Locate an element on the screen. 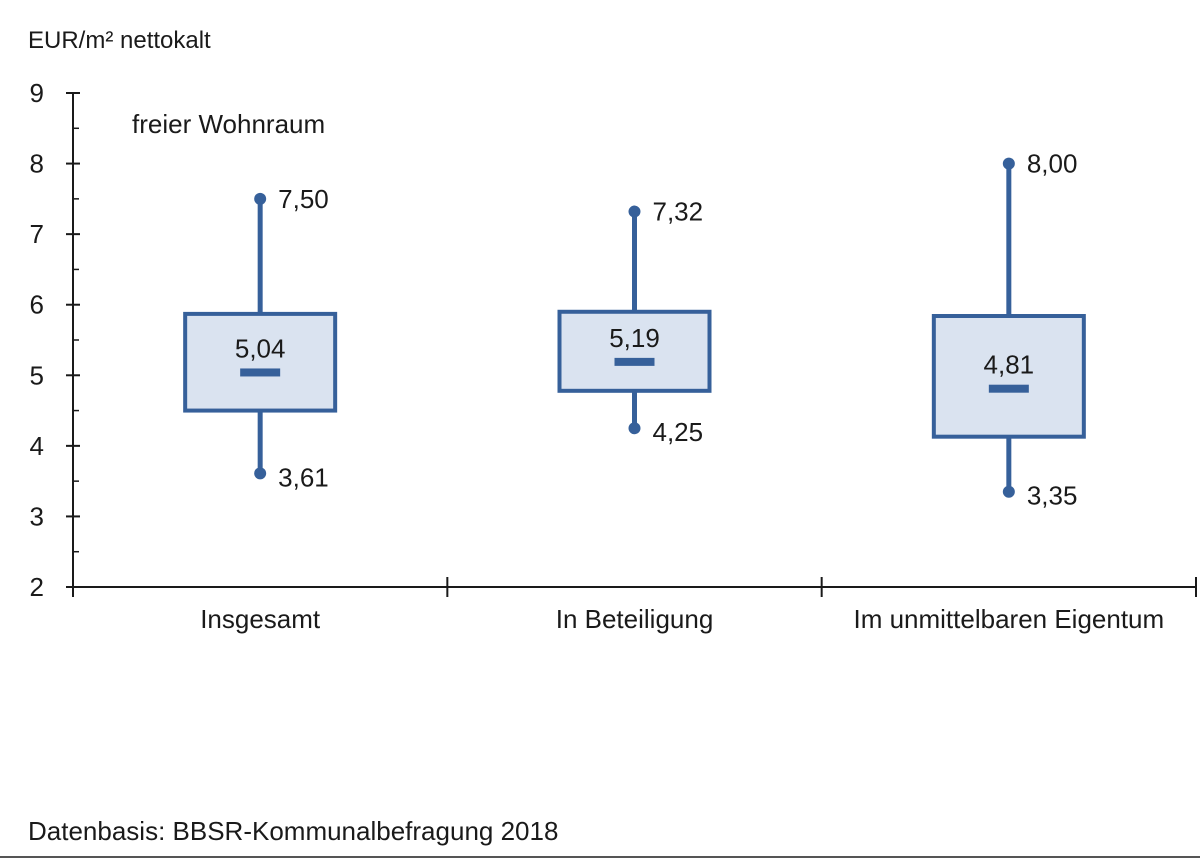 The height and width of the screenshot is (860, 1200). footer-rule is located at coordinates (600, 857).